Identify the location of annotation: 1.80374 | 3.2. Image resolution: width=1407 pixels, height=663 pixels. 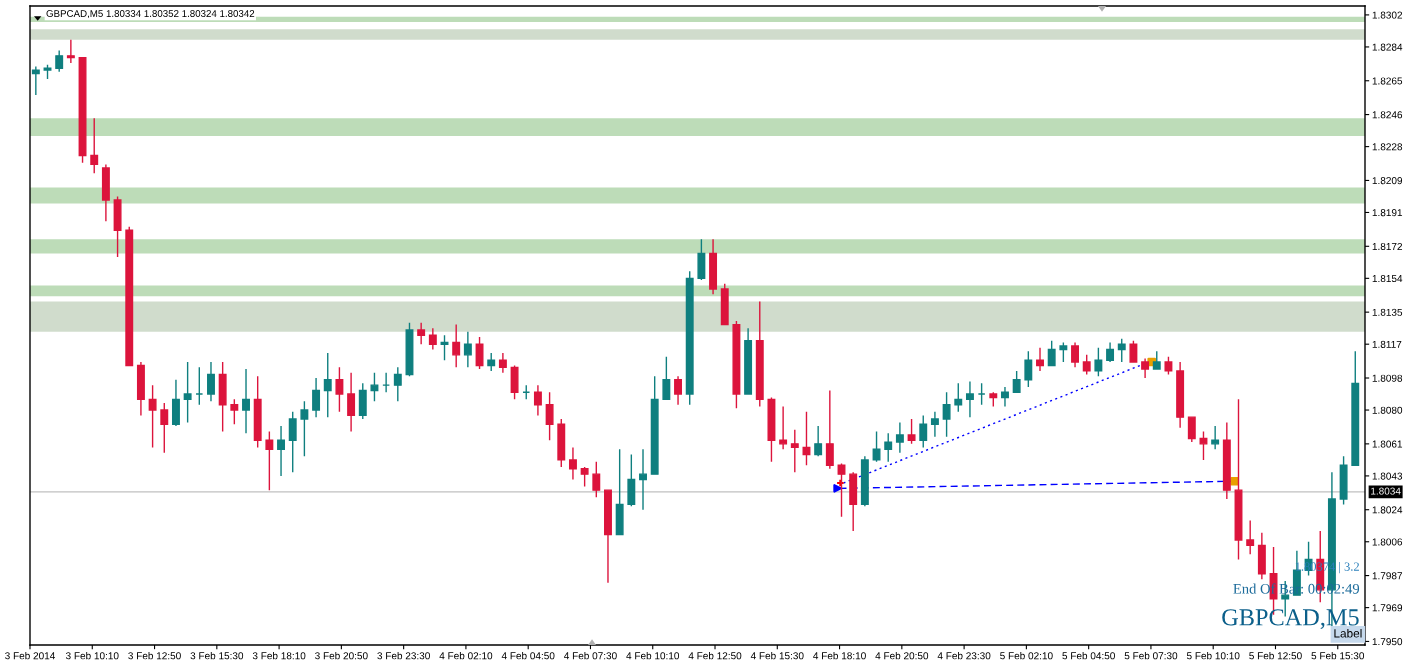
(1327, 568).